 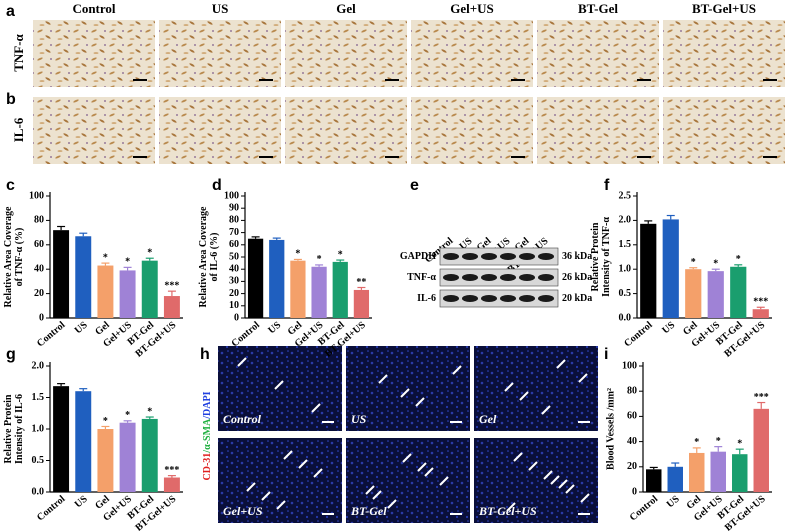 I want to click on y-axis-label: Relative Area Coverage, so click(x=203, y=256).